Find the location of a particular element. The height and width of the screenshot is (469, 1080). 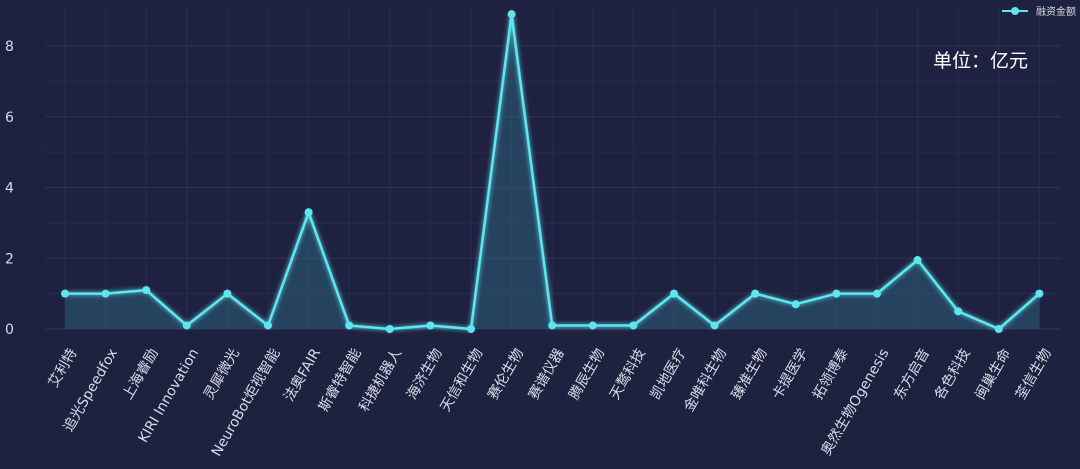

x-tick-label: 天信和生物 is located at coordinates (462, 380).